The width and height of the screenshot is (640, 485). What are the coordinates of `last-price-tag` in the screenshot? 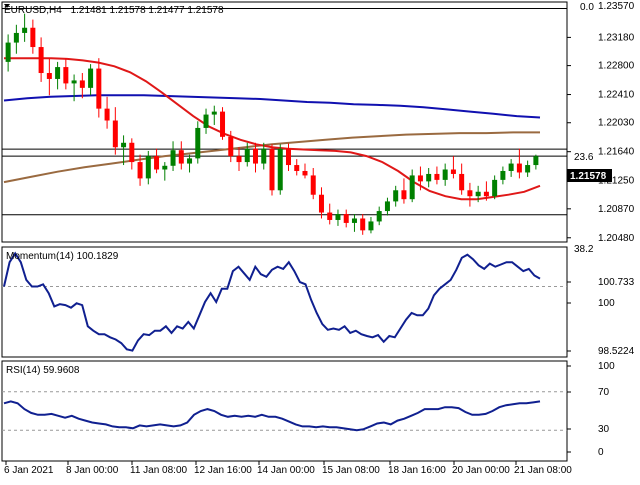 It's located at (589, 175).